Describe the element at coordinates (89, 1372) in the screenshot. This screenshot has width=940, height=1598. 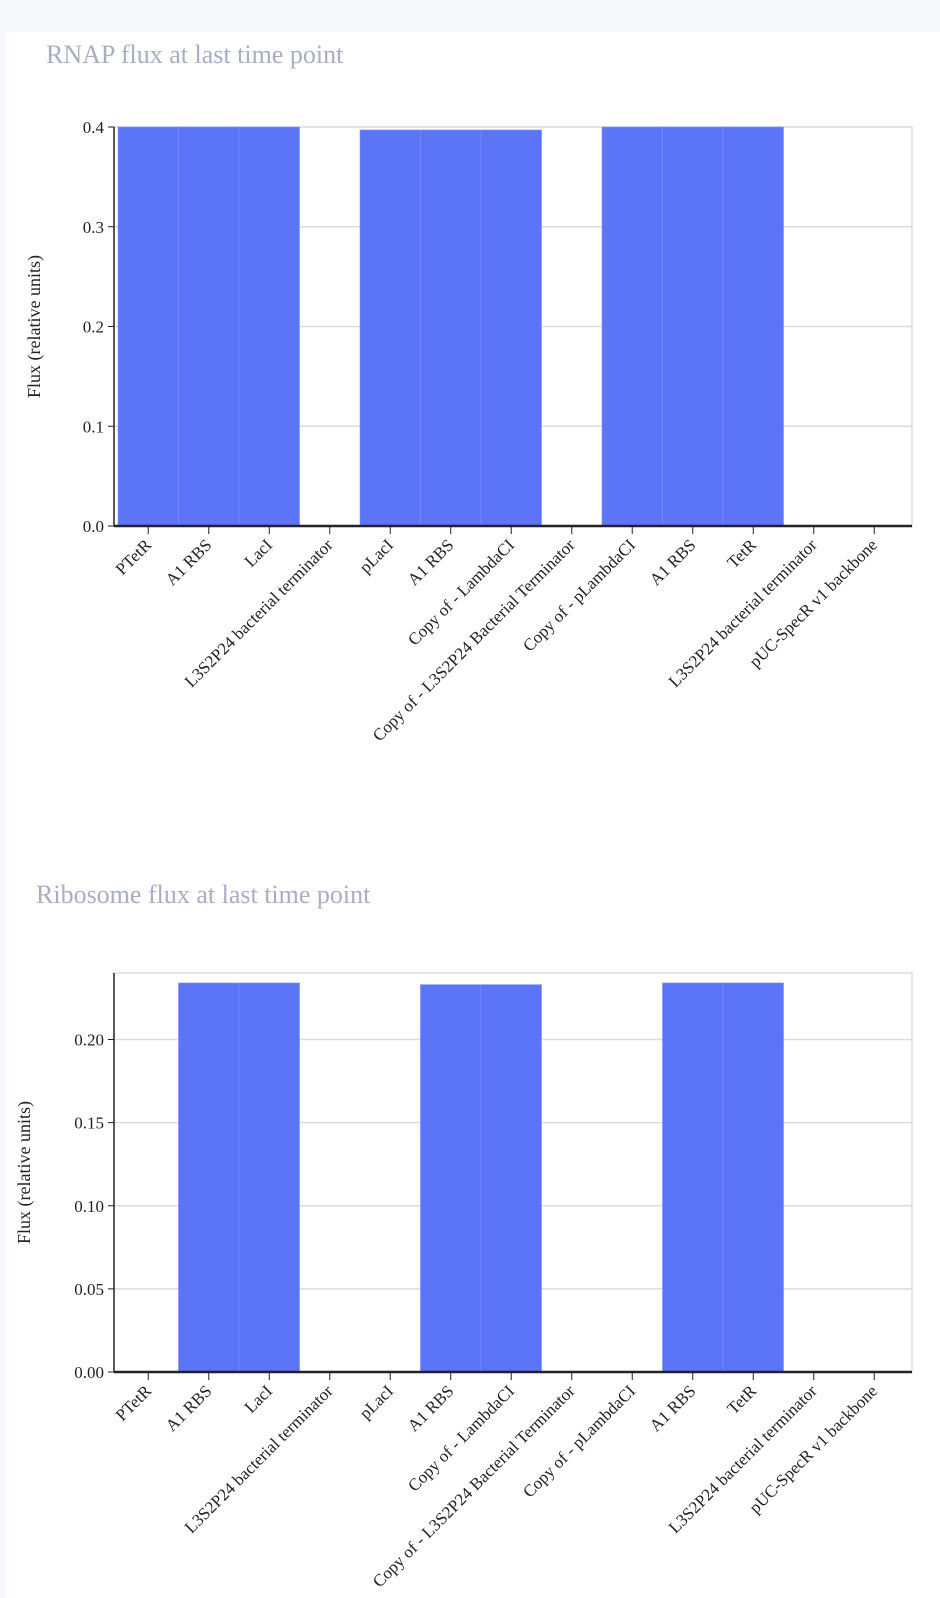
I see `y-tick-label: 0.00` at that location.